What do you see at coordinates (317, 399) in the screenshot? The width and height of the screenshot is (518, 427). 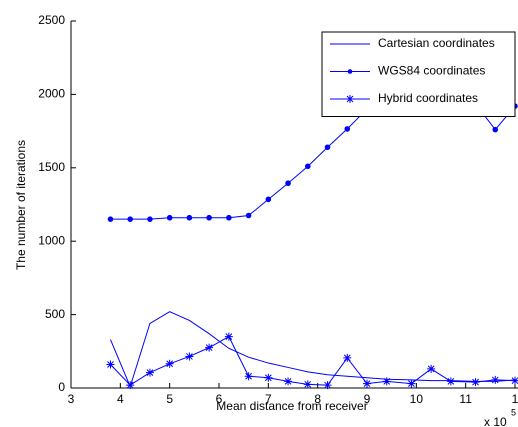 I see `x-tick-label: 8` at bounding box center [317, 399].